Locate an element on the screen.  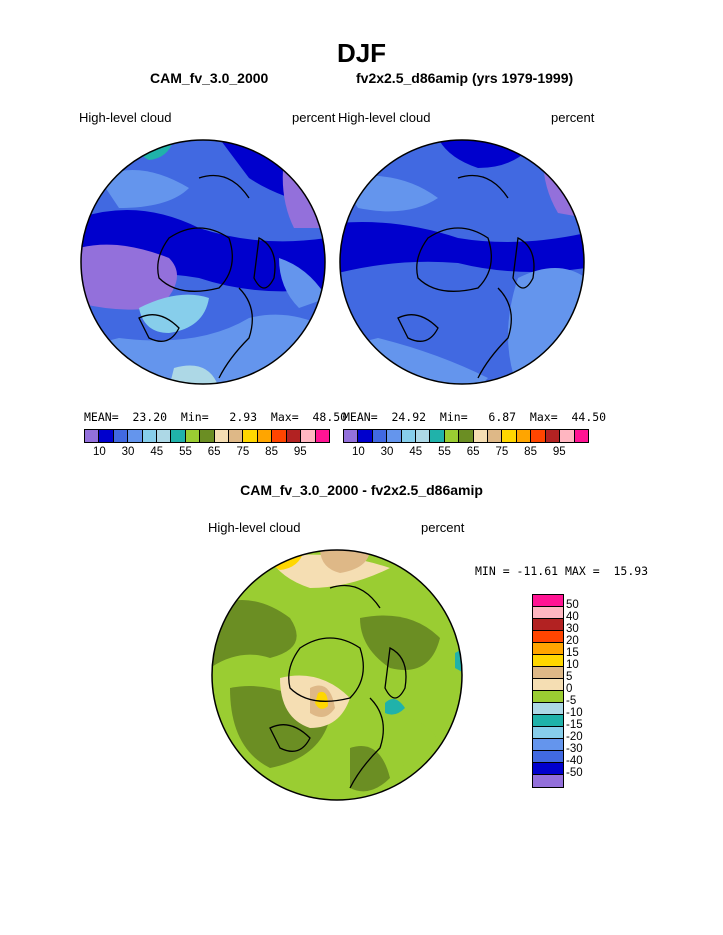
diff-colorbar-tick-label: 20 is located at coordinates (572, 641).